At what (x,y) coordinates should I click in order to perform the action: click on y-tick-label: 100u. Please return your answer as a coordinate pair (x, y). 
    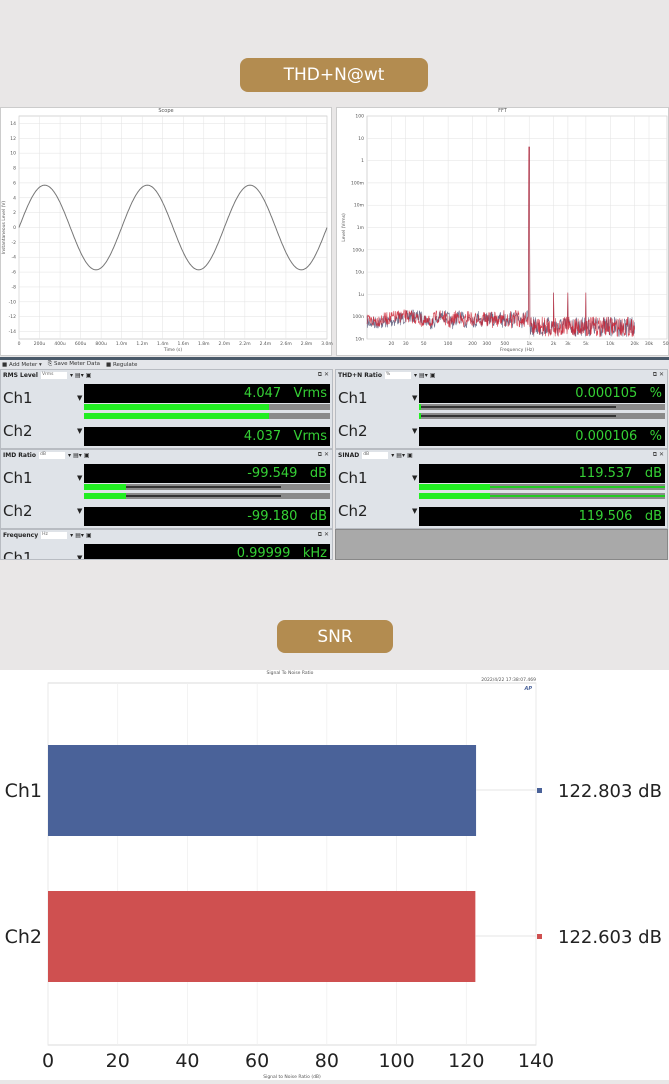
    Looking at the image, I should click on (359, 250).